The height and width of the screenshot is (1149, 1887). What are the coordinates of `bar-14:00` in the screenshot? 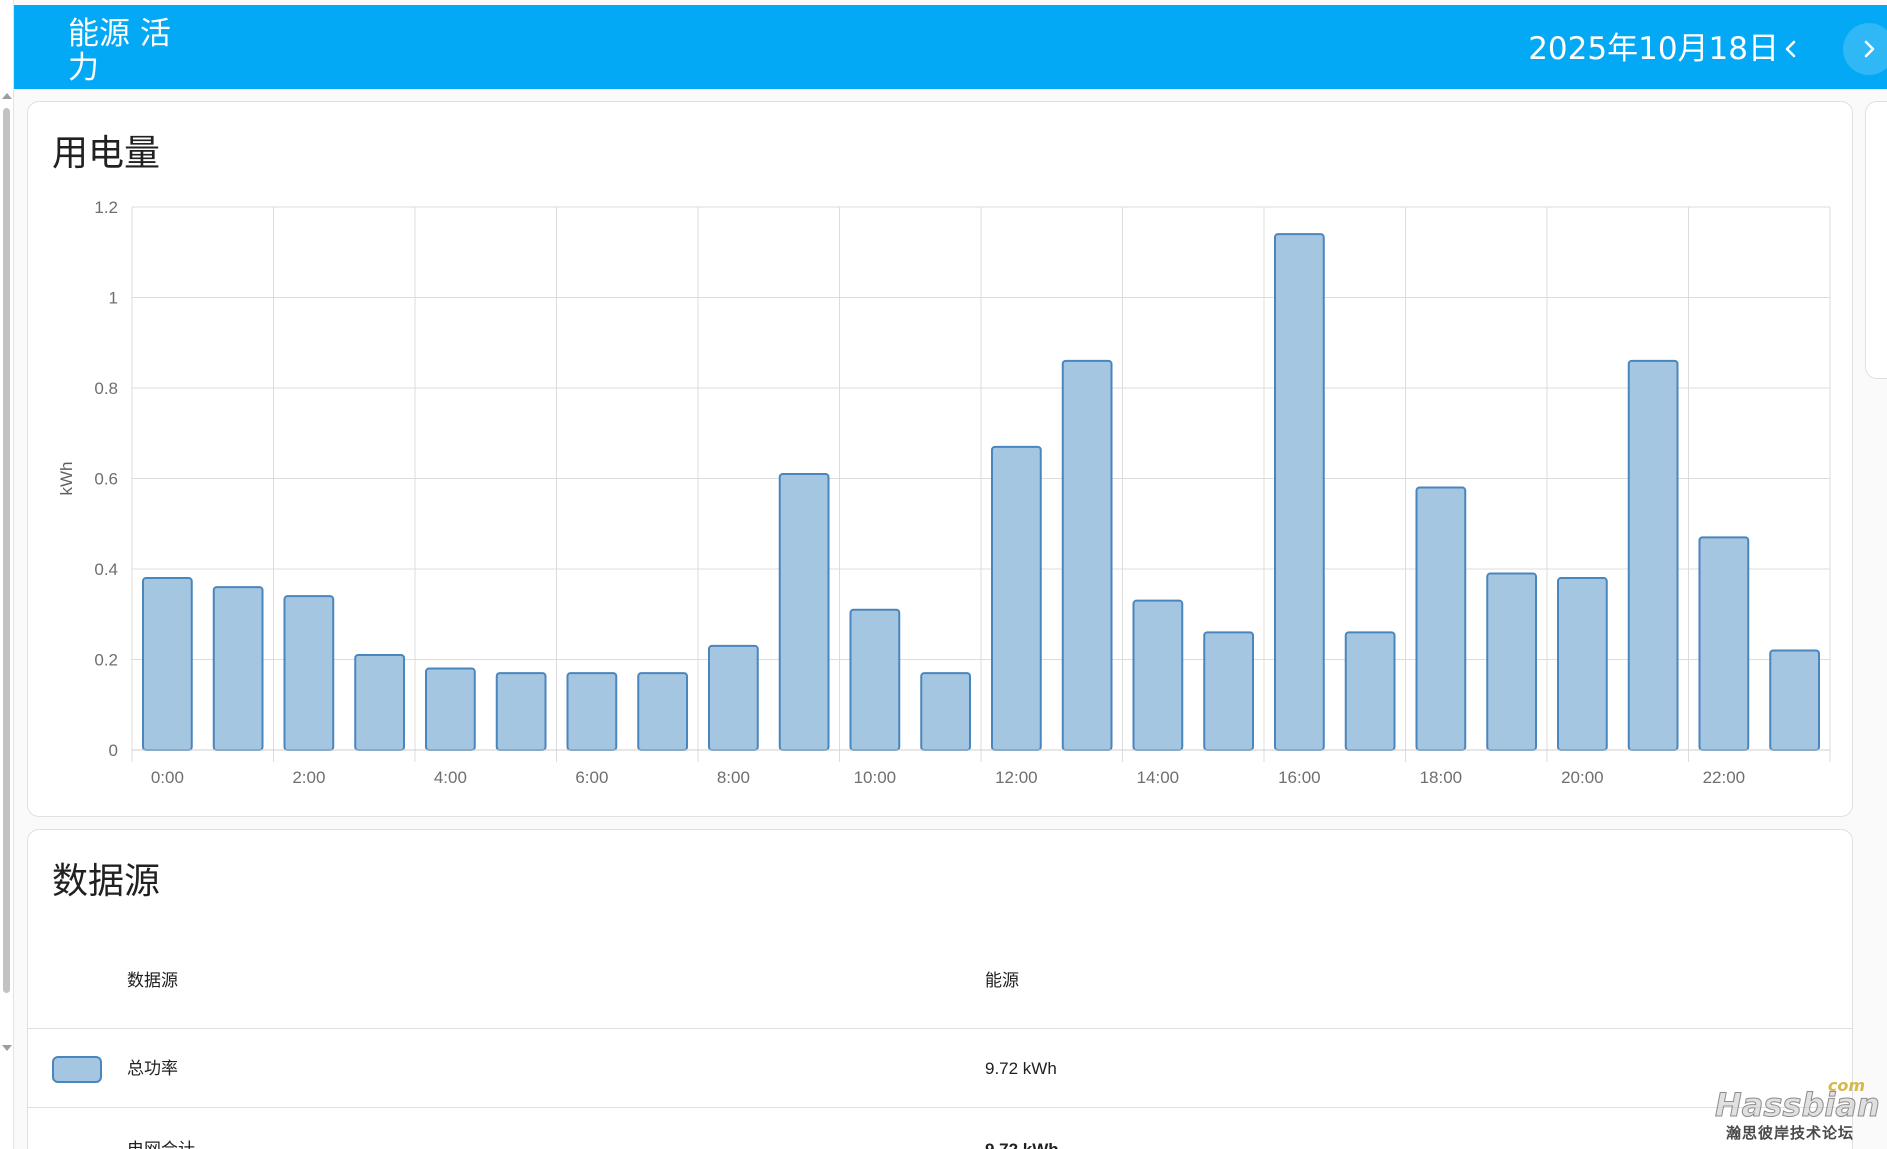 It's located at (1158, 675).